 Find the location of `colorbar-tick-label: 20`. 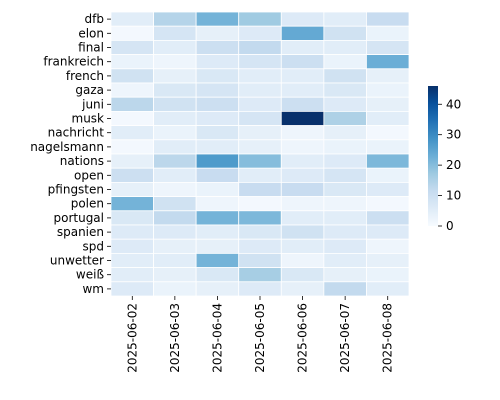

colorbar-tick-label: 20 is located at coordinates (453, 165).